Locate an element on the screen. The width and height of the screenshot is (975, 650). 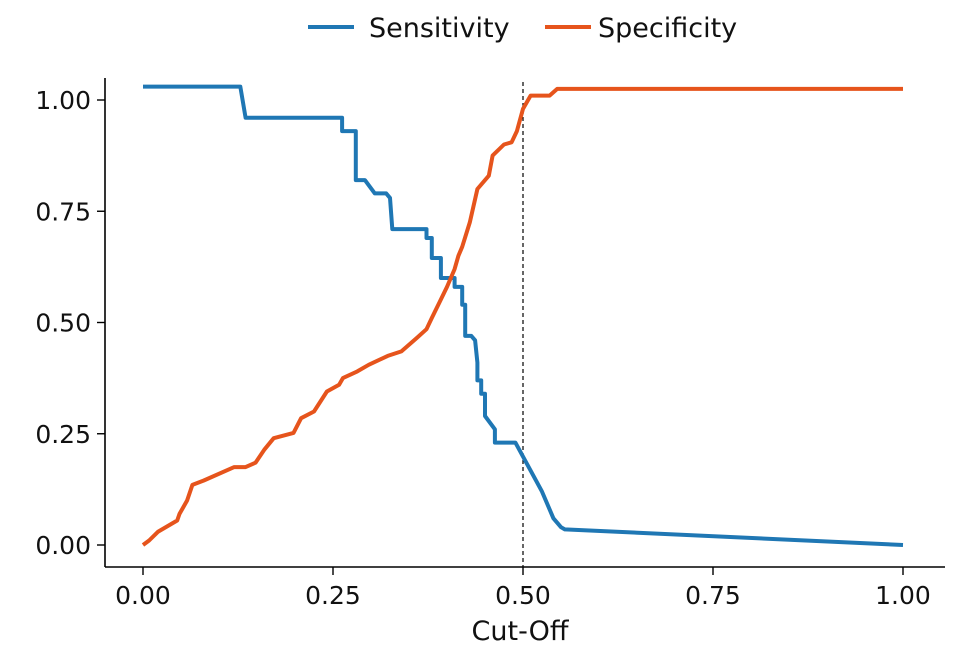
y-tick-label: 1.00 is located at coordinates (63, 100).